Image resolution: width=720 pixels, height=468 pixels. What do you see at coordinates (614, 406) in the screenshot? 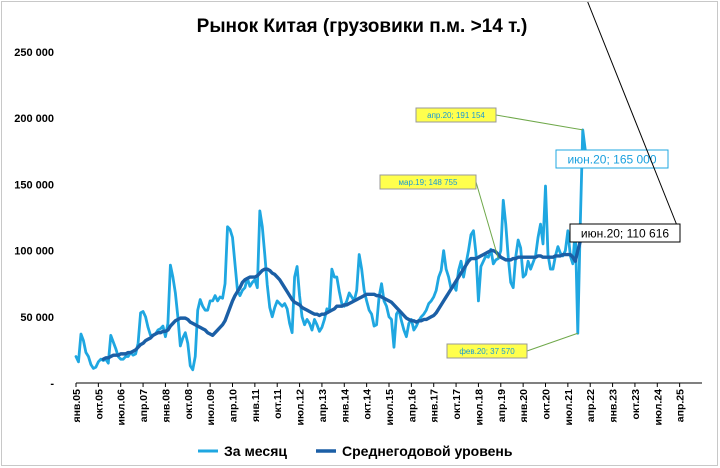
I see `x-tick-label: янв.23` at bounding box center [614, 406].